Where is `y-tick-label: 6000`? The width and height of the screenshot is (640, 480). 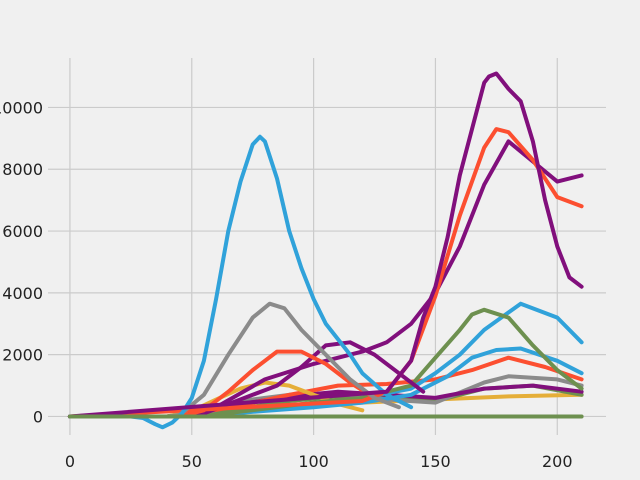
y-tick-label: 6000 is located at coordinates (22, 231).